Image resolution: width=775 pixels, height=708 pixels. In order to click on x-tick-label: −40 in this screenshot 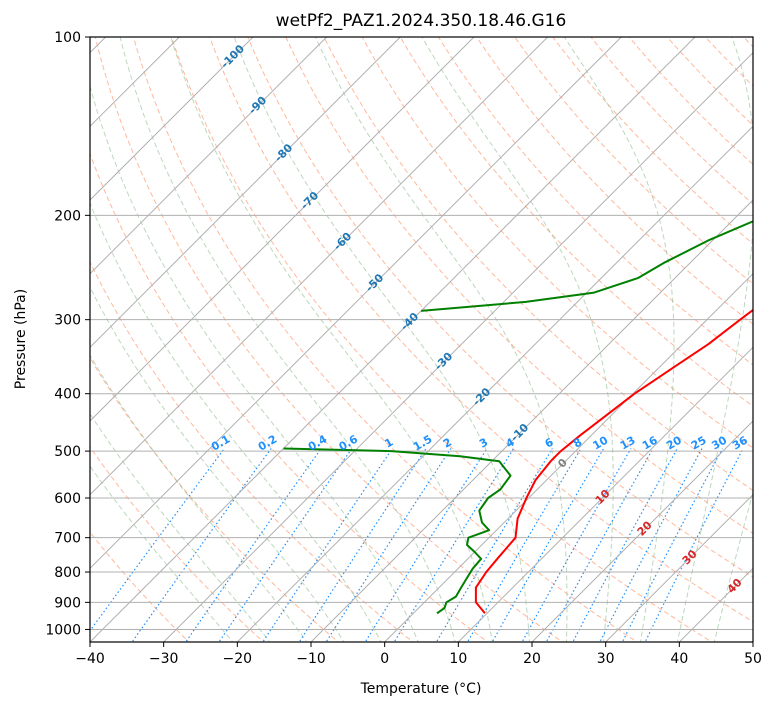, I will do `click(90, 659)`.